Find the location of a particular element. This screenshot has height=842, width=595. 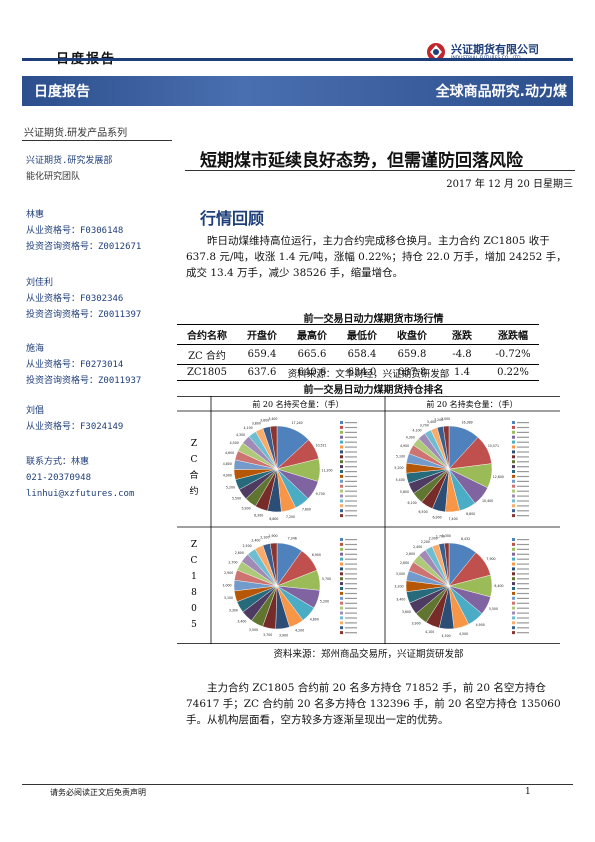

table-header-cell: 合约名称 is located at coordinates (207, 334).